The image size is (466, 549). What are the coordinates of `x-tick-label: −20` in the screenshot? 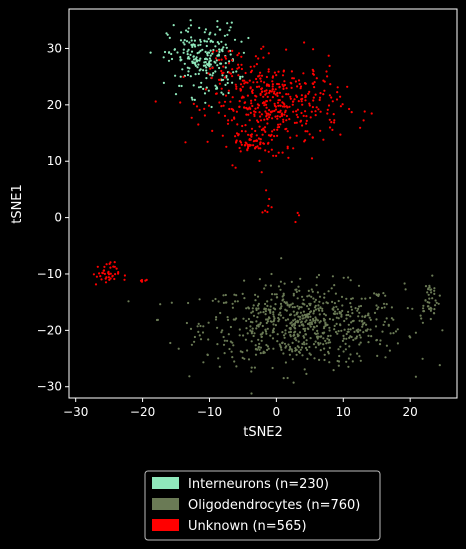 It's located at (142, 412).